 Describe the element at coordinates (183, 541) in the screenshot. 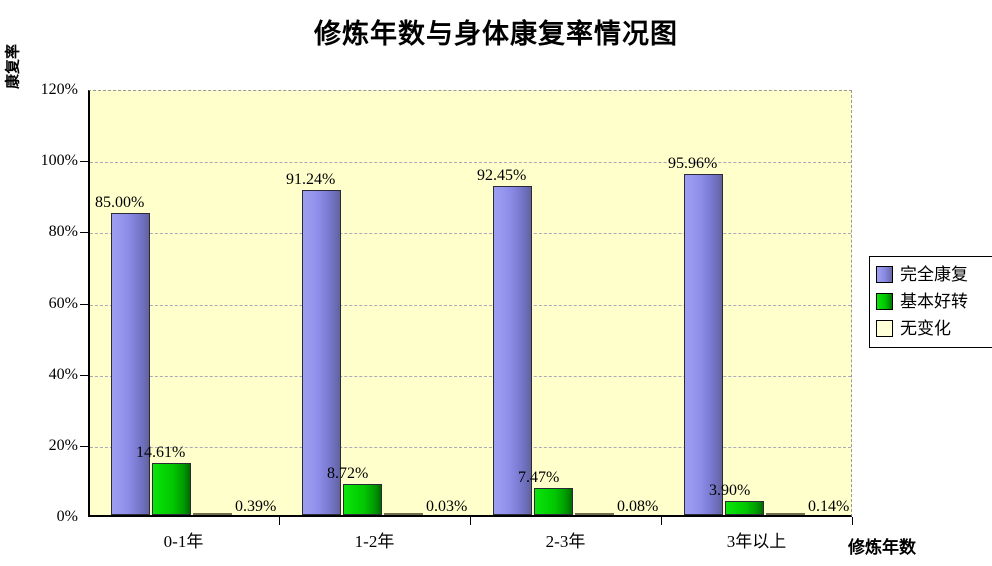

I see `x-tick-label-0: 0-1年` at that location.